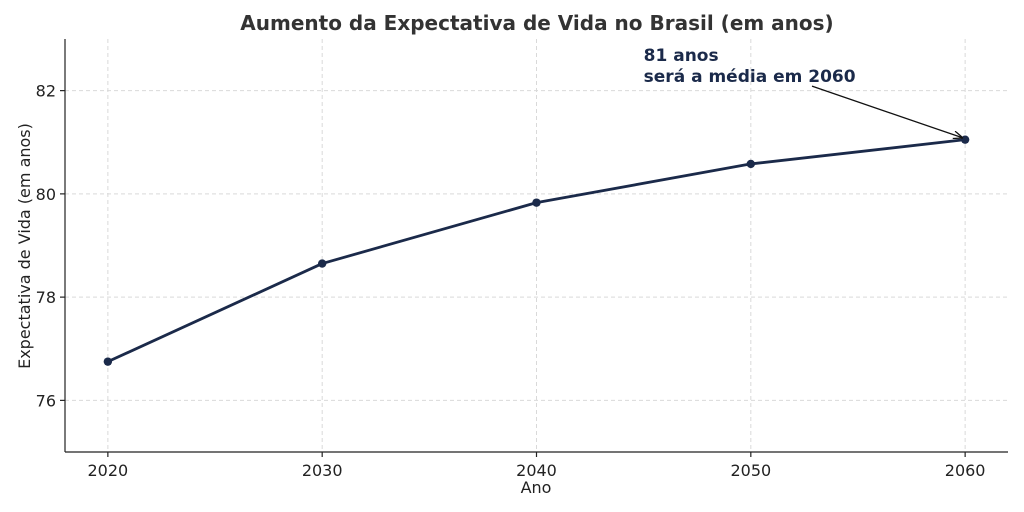  Describe the element at coordinates (46, 400) in the screenshot. I see `y-tick-label: 76` at that location.